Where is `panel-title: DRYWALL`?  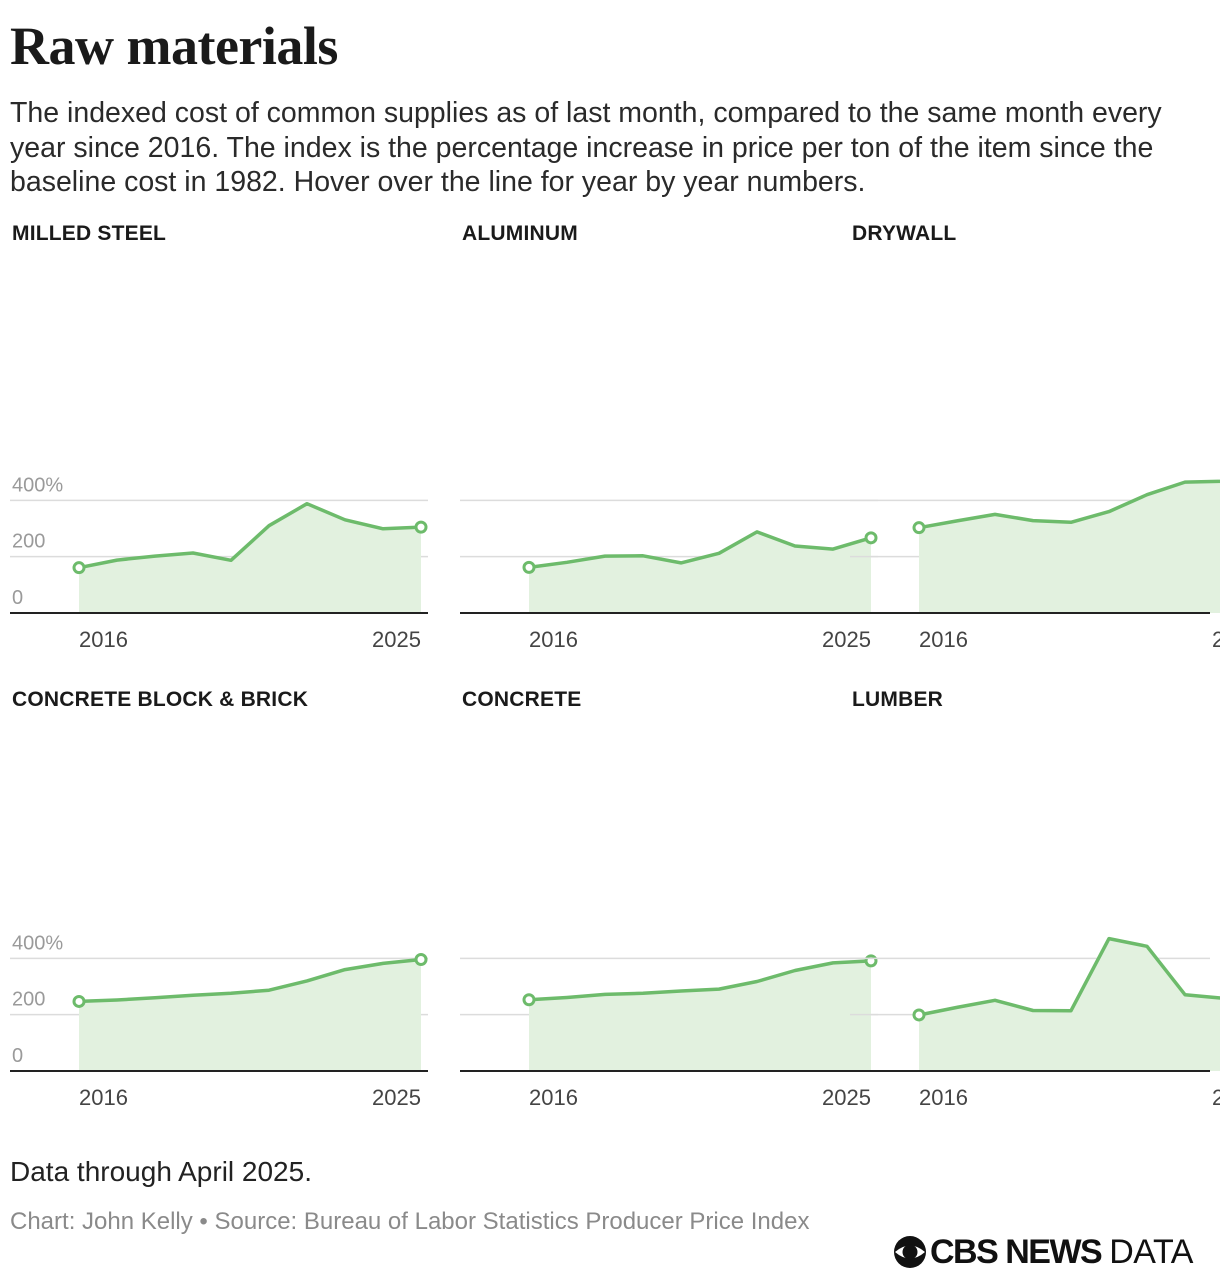 panel-title: DRYWALL is located at coordinates (904, 233).